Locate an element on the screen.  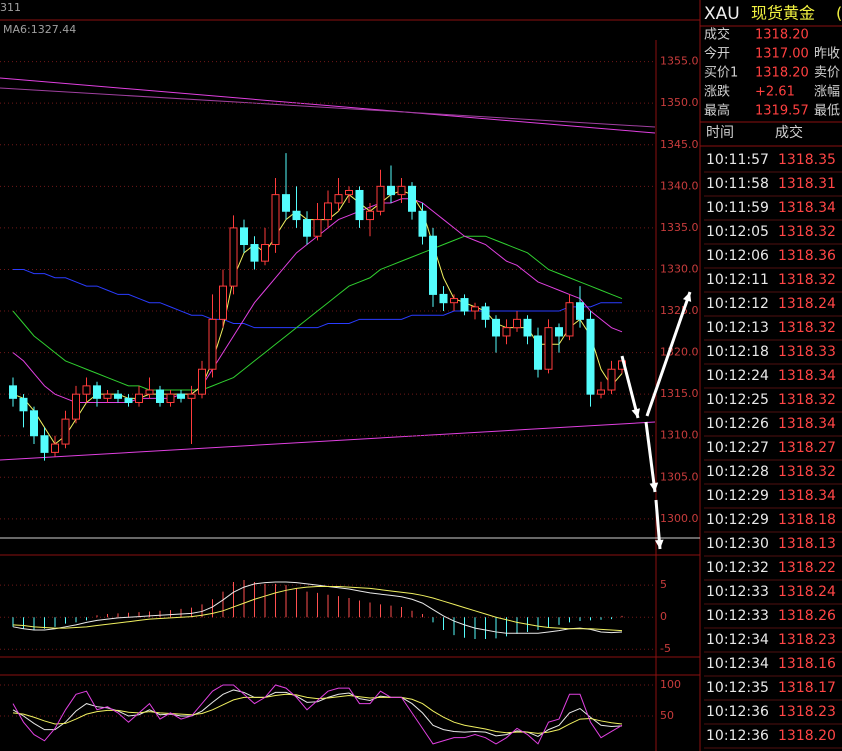
tick-time: 10:12:32 is located at coordinates (737, 568).